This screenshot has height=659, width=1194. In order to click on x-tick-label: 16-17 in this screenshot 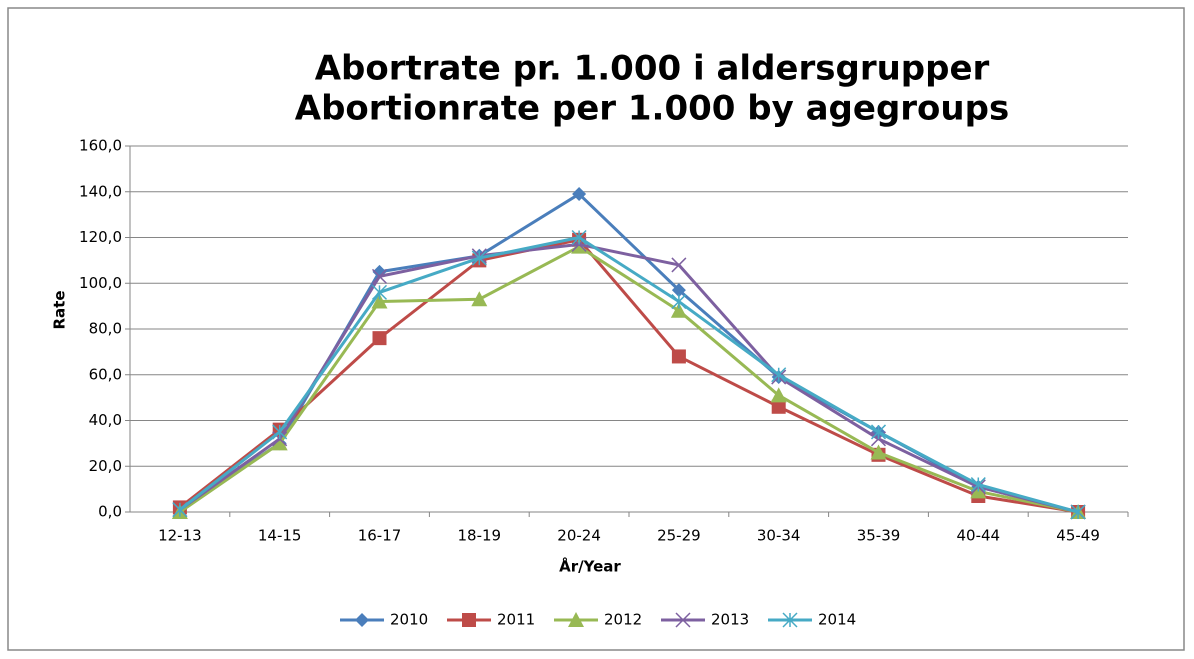, I will do `click(380, 536)`.